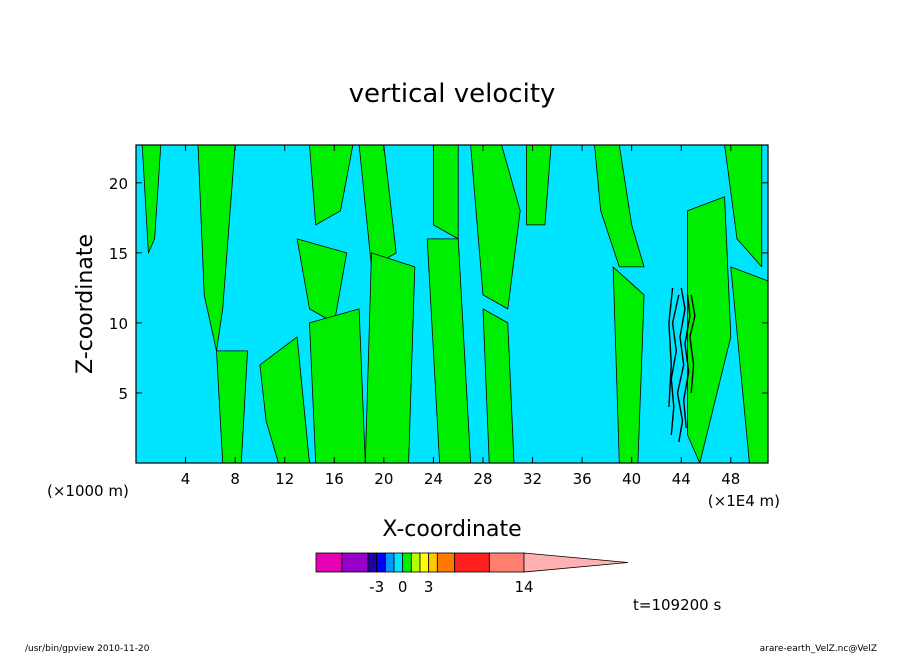  I want to click on x-tick-label: 28, so click(482, 479).